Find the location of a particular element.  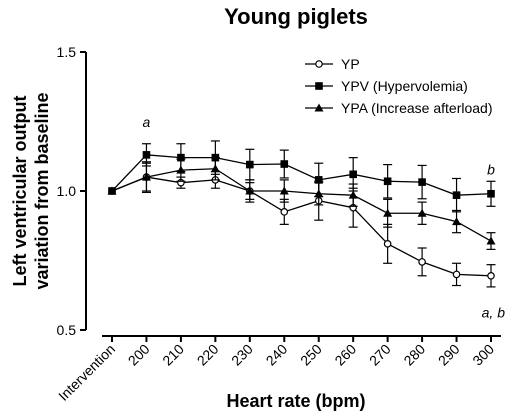

annotation: a, b is located at coordinates (494, 312).